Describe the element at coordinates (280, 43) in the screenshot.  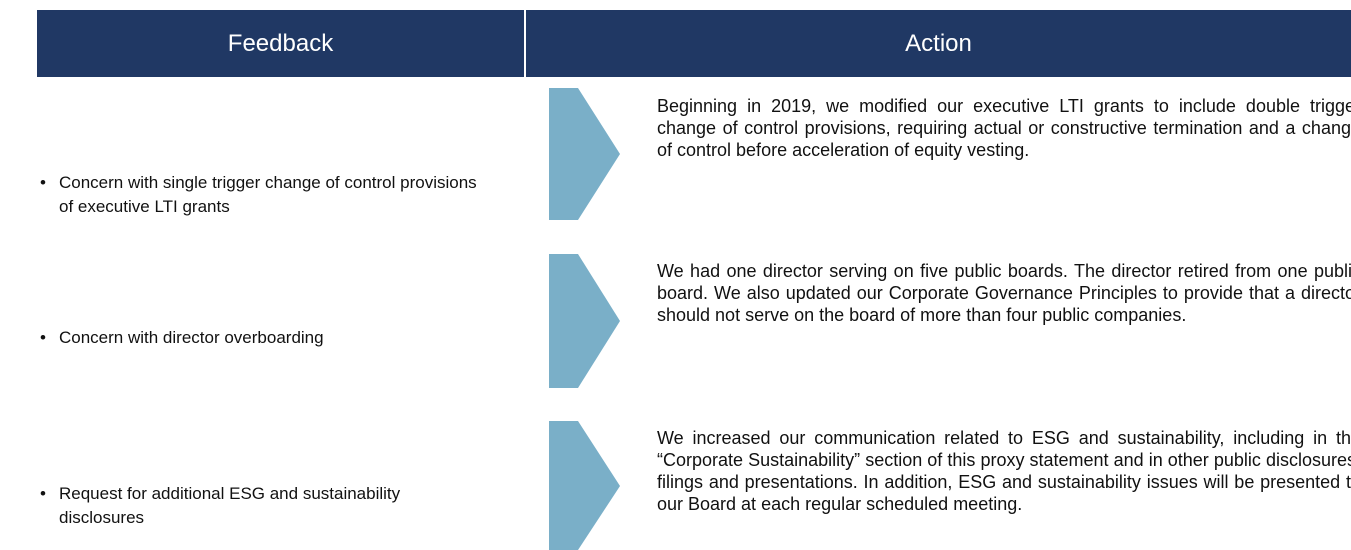
I see `header-feedback: Feedback` at that location.